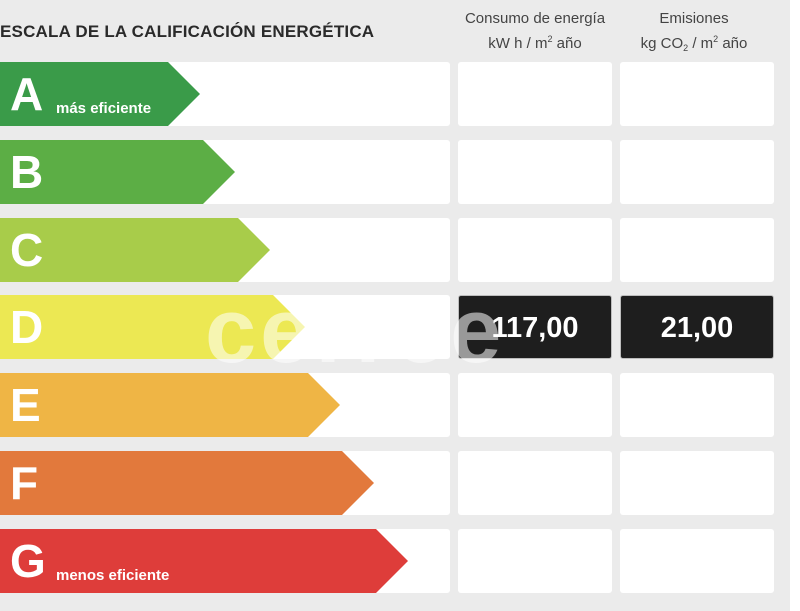 This screenshot has width=800, height=611. I want to click on rating-letter: C, so click(27, 250).